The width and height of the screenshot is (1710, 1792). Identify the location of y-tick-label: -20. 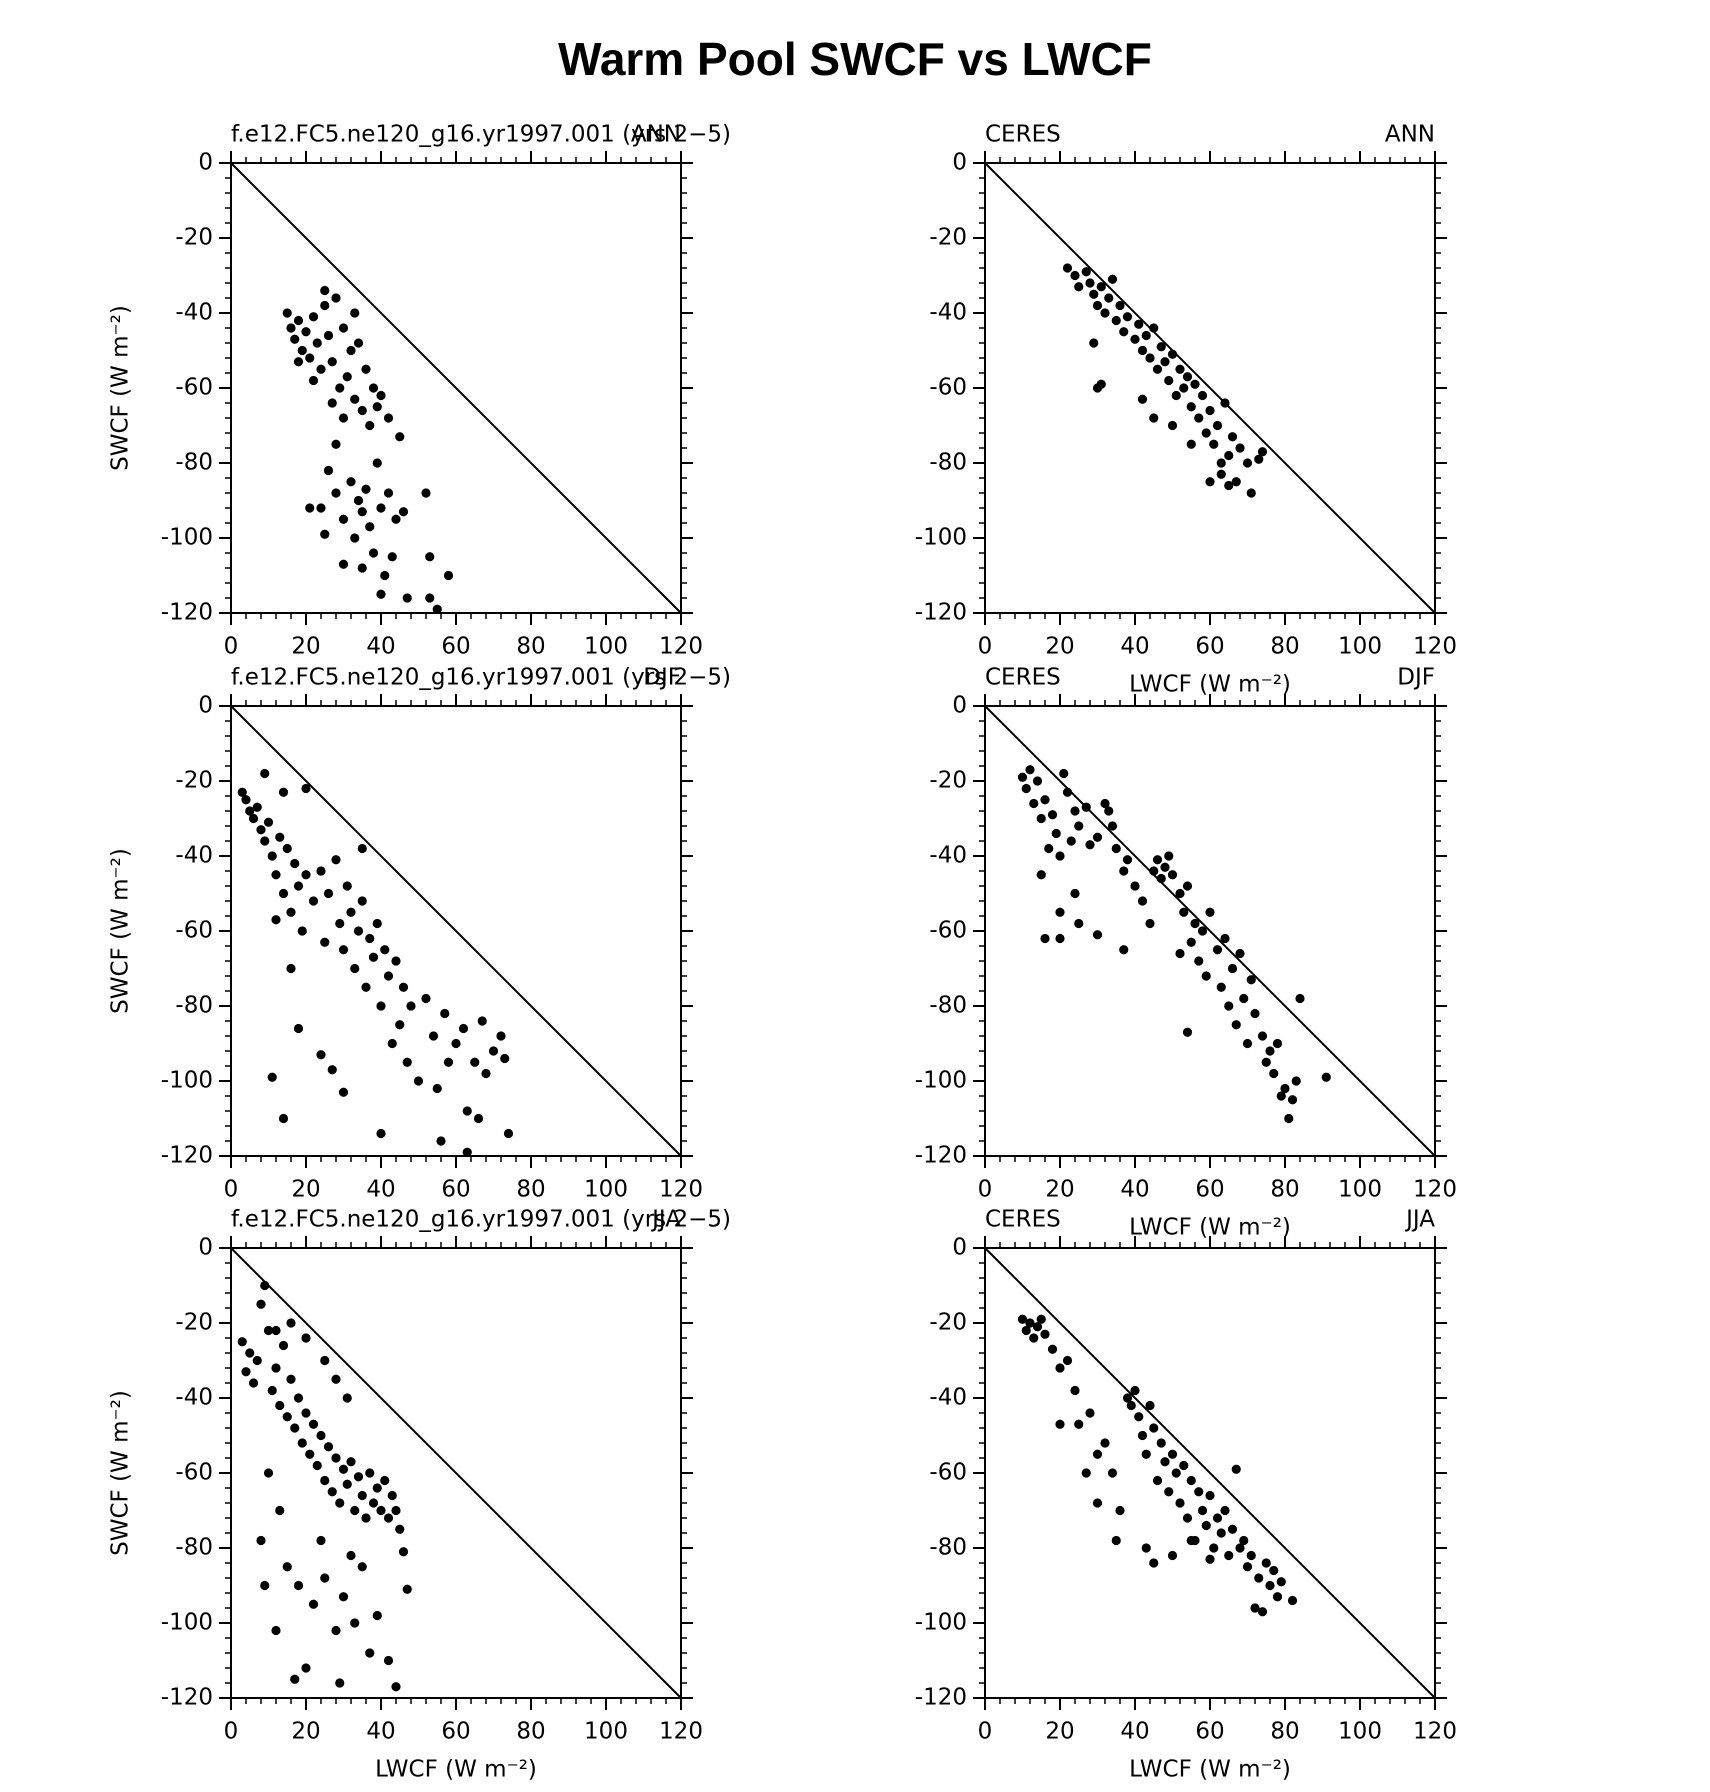
(194, 781).